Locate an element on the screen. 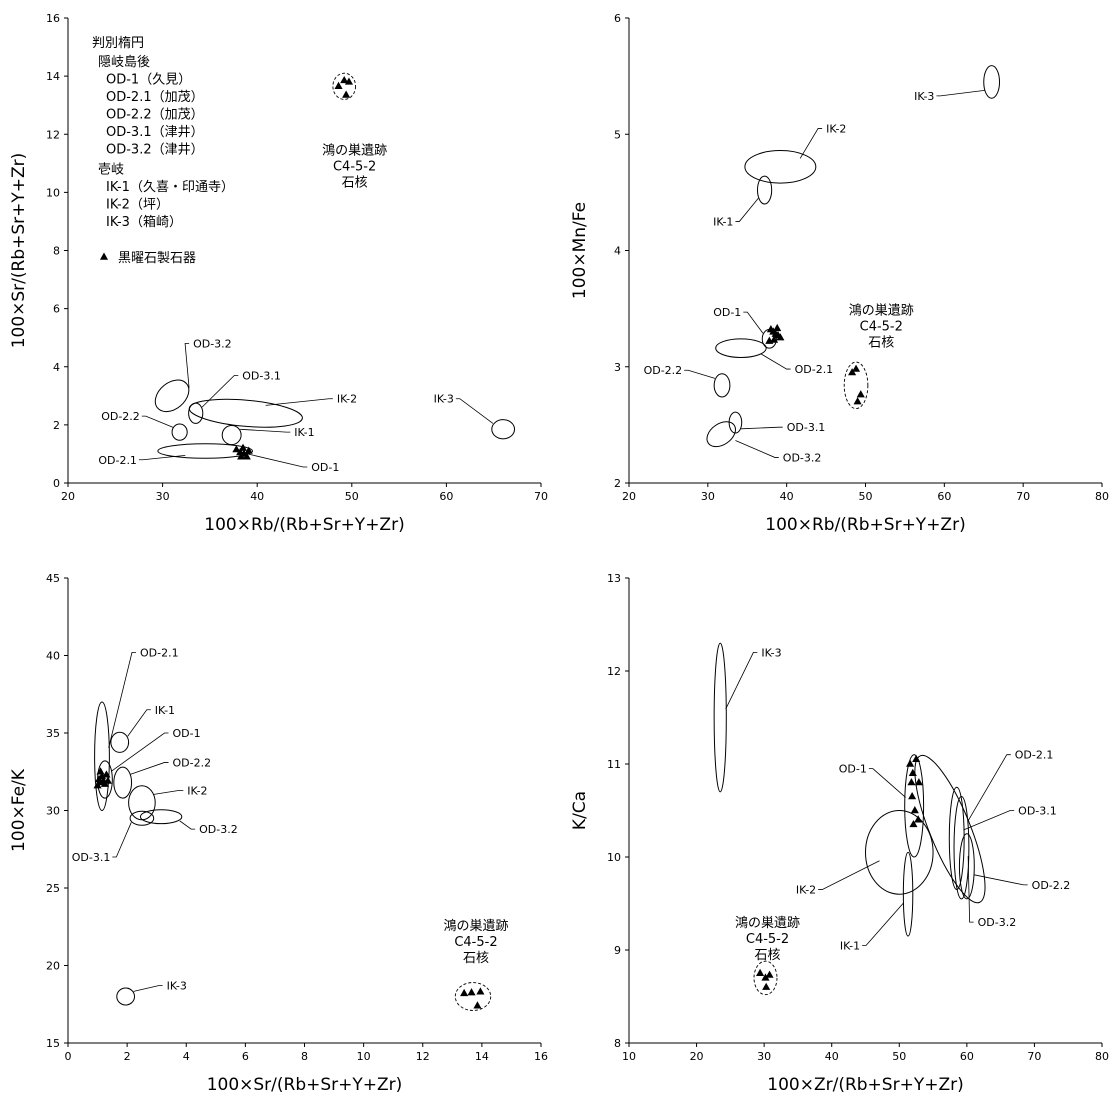  x-tick-label: 0 is located at coordinates (68, 1056).